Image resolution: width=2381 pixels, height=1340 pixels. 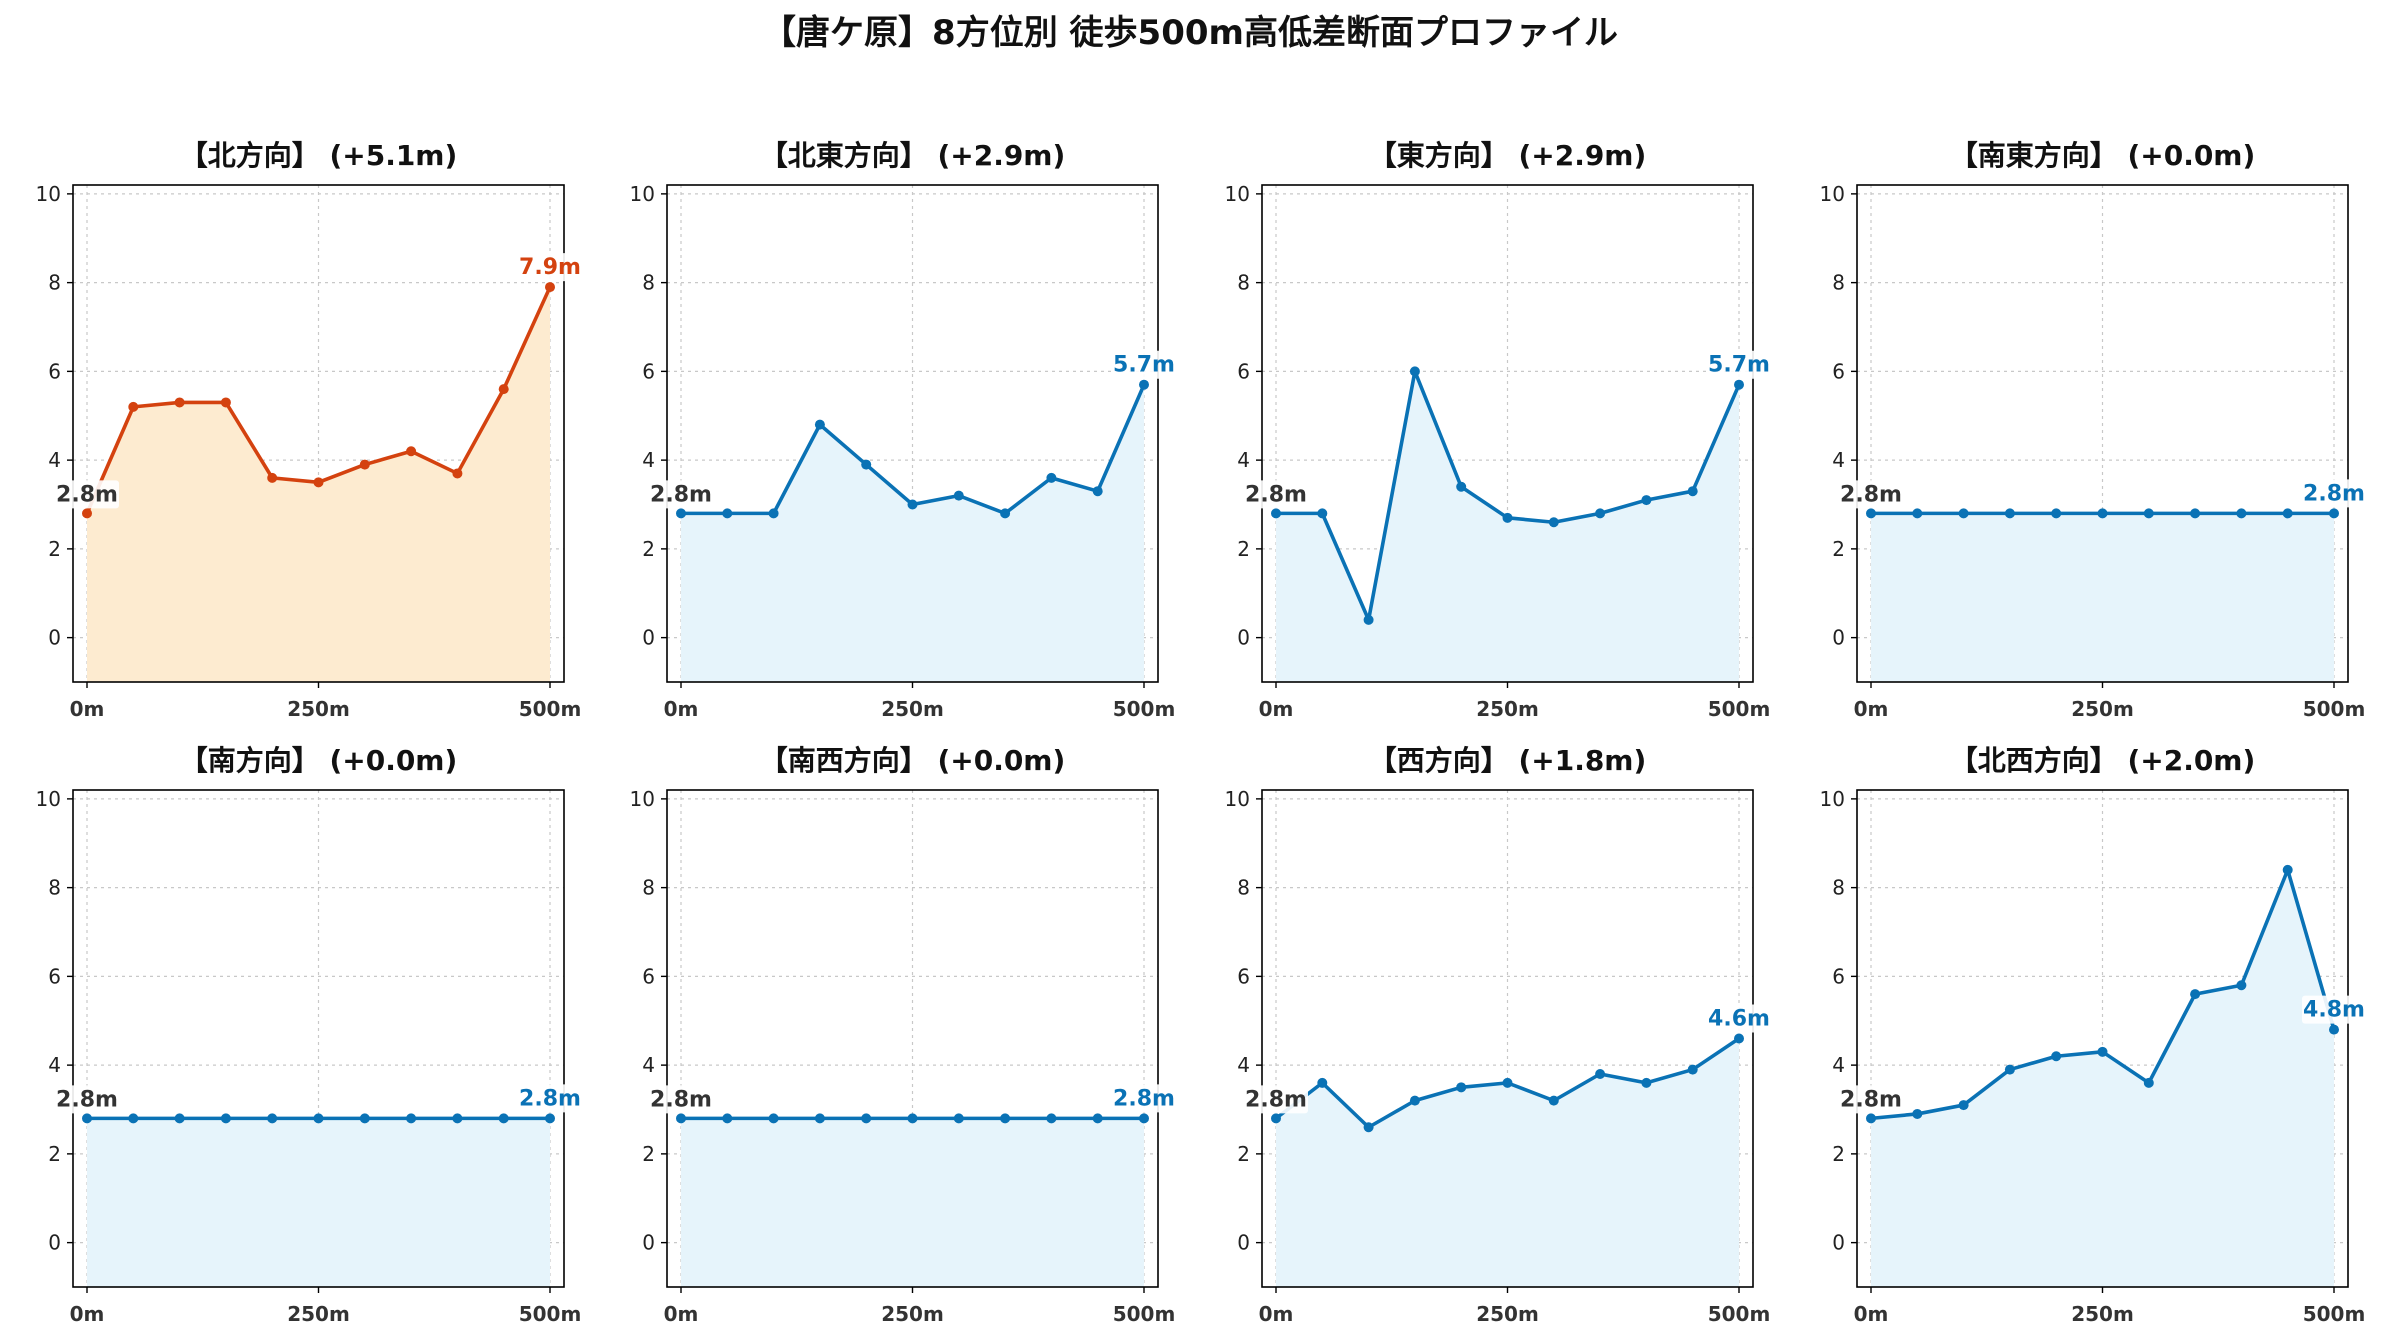 I want to click on chart-panel-3: 【東方向】 (+2.9m) 0 2 4 6 8 10 0m 250m 500m 2.8m 5.7m, so click(x=1498, y=430).